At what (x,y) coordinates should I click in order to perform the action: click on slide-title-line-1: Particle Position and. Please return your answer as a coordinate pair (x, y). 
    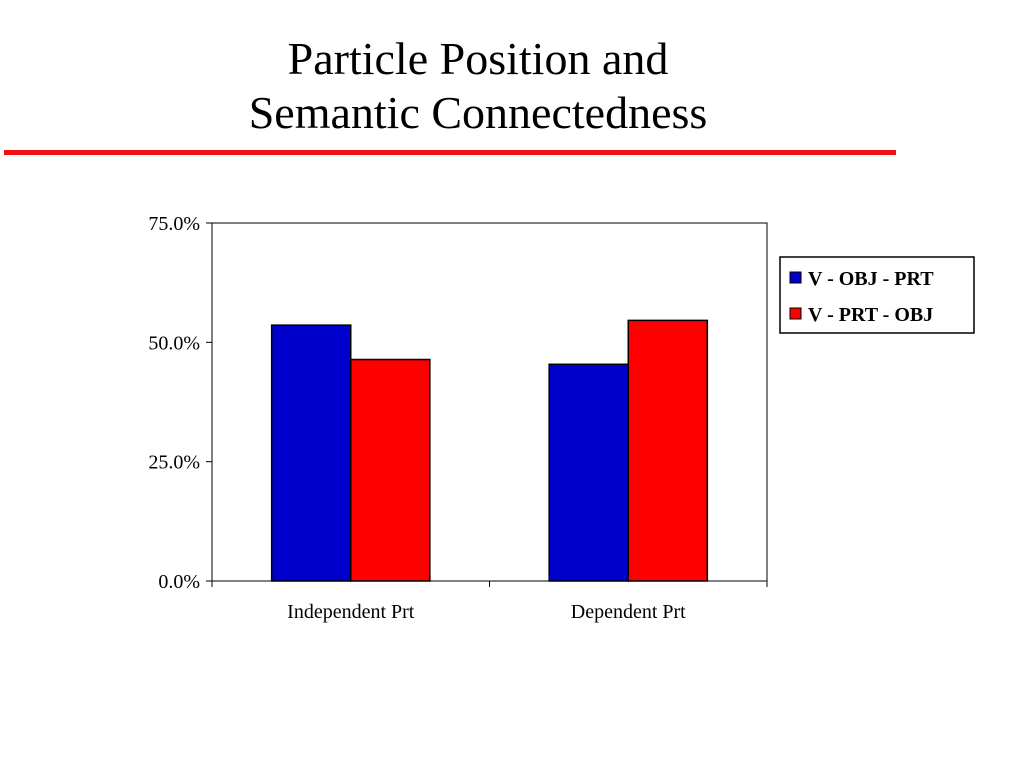
    Looking at the image, I should click on (478, 58).